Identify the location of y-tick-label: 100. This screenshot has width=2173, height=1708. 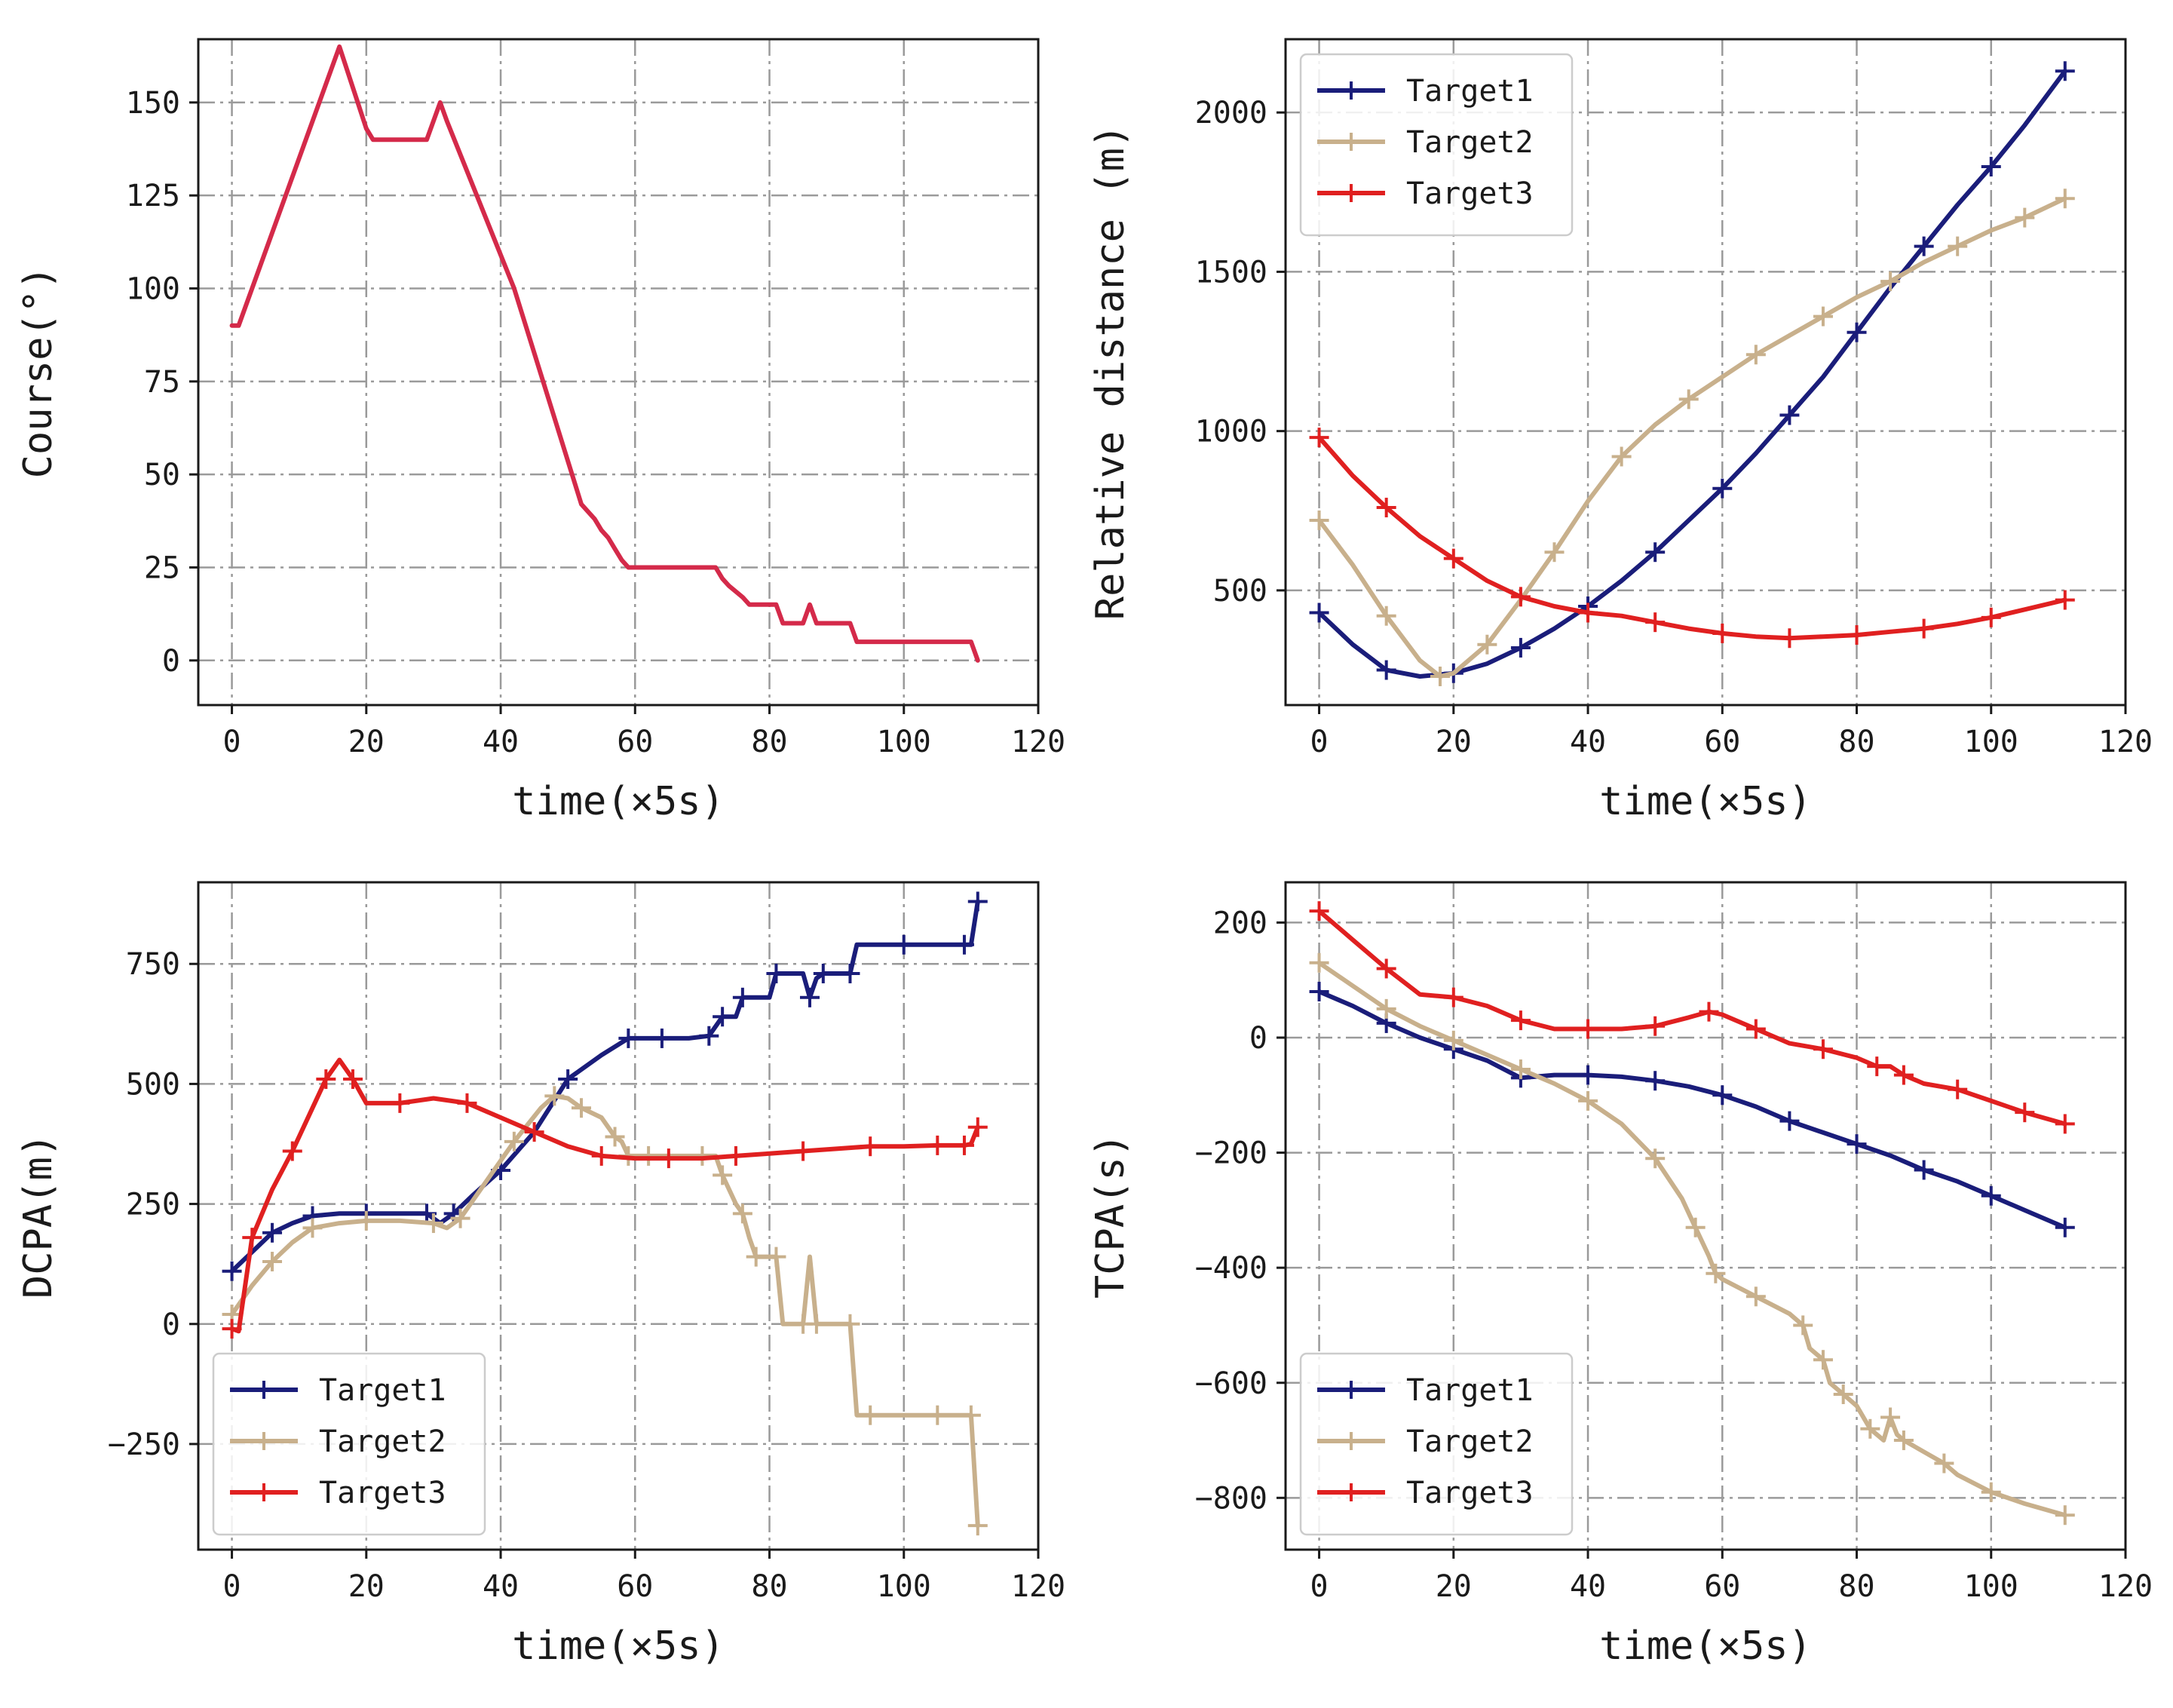
(153, 289).